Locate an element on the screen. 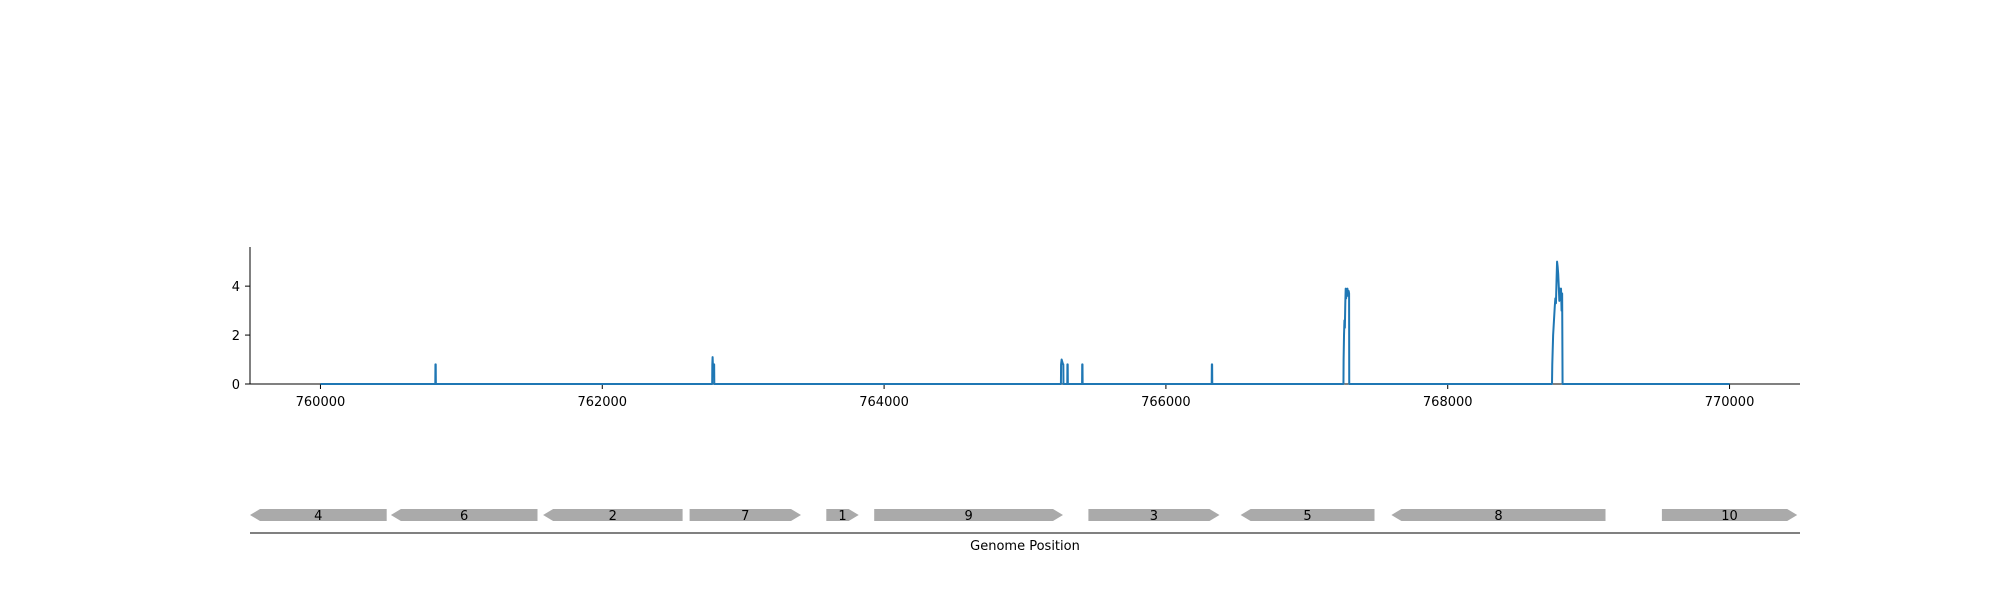 This screenshot has width=2000, height=600. x-tick-label: 760000 is located at coordinates (321, 402).